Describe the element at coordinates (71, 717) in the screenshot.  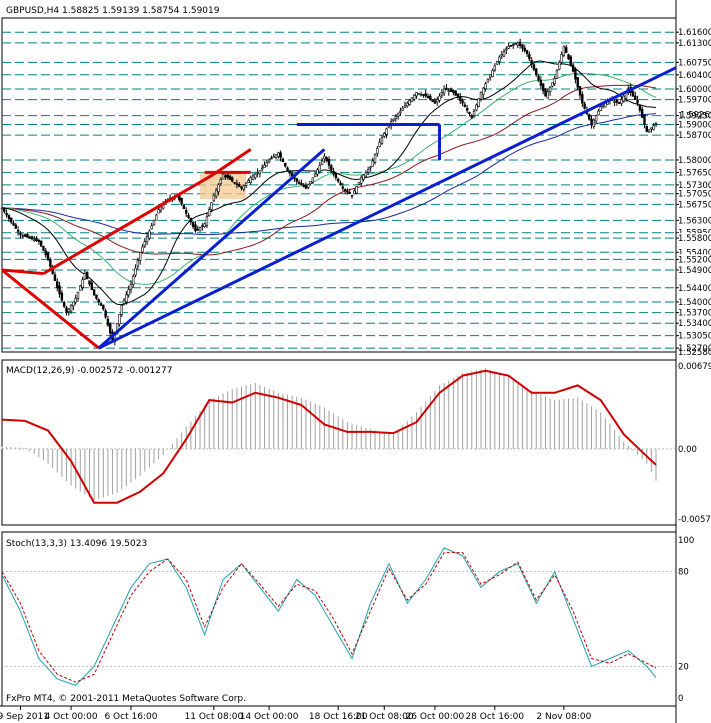
I see `time-label: 4 Oct 00:00` at that location.